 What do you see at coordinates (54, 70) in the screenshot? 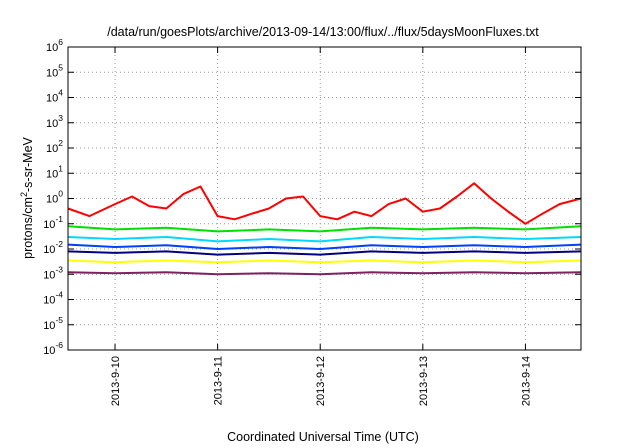
I see `y-tick-label: 10⁵` at bounding box center [54, 70].